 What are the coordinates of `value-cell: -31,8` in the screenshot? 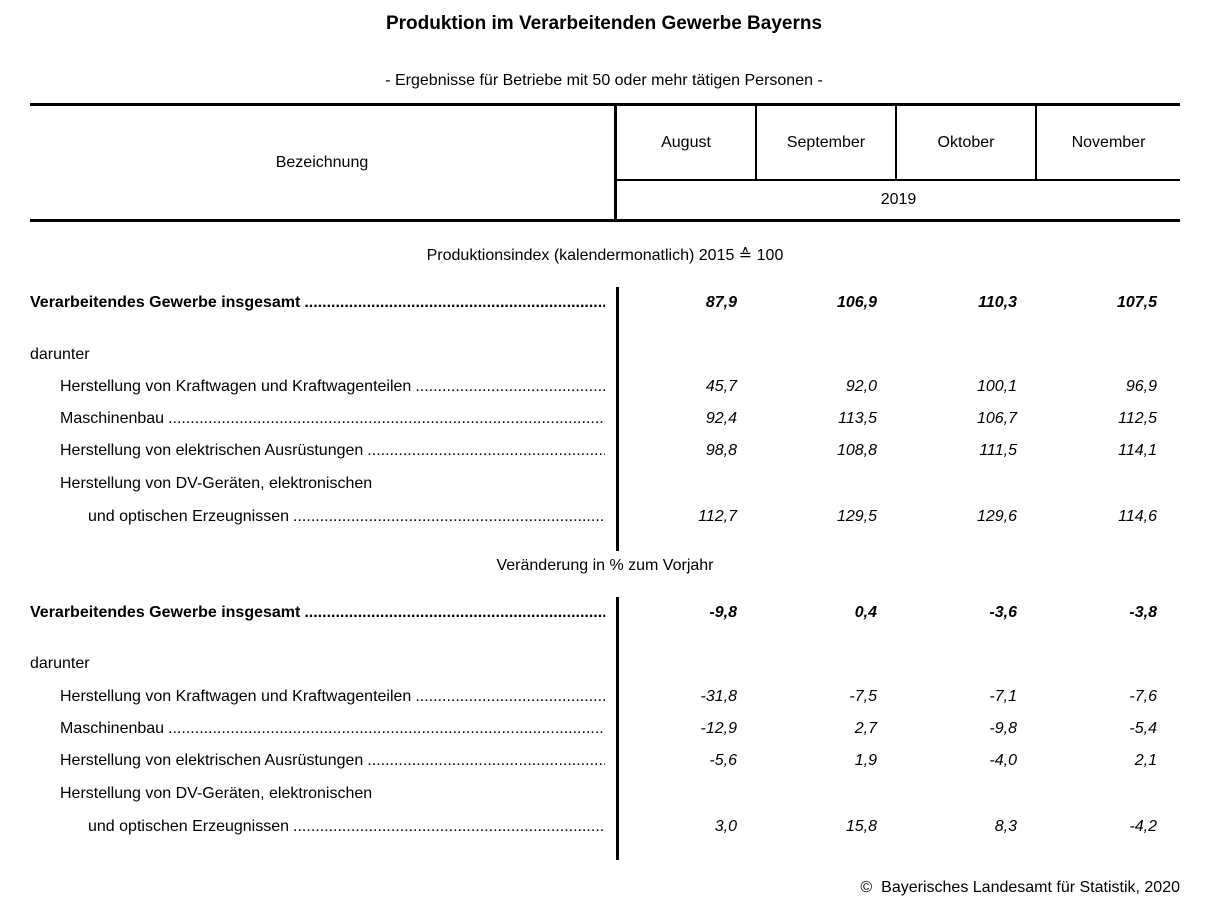 It's located at (718, 696).